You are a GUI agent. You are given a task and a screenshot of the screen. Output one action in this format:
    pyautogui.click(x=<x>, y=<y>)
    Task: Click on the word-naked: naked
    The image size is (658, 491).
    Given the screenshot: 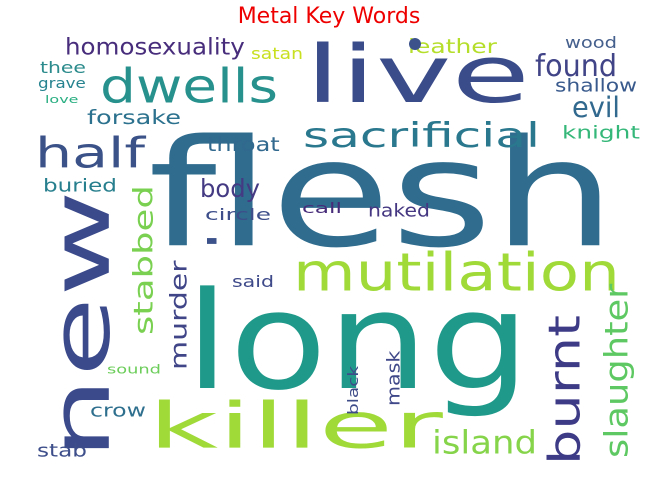 What is the action you would take?
    pyautogui.click(x=399, y=211)
    